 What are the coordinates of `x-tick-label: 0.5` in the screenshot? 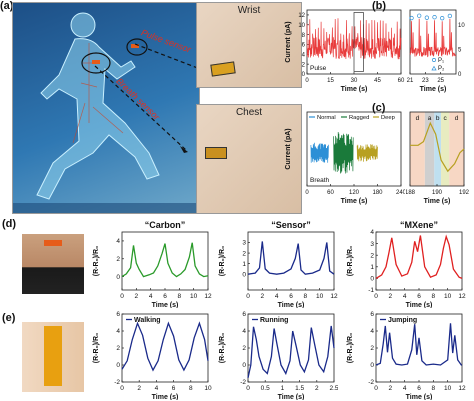 It's located at (265, 388).